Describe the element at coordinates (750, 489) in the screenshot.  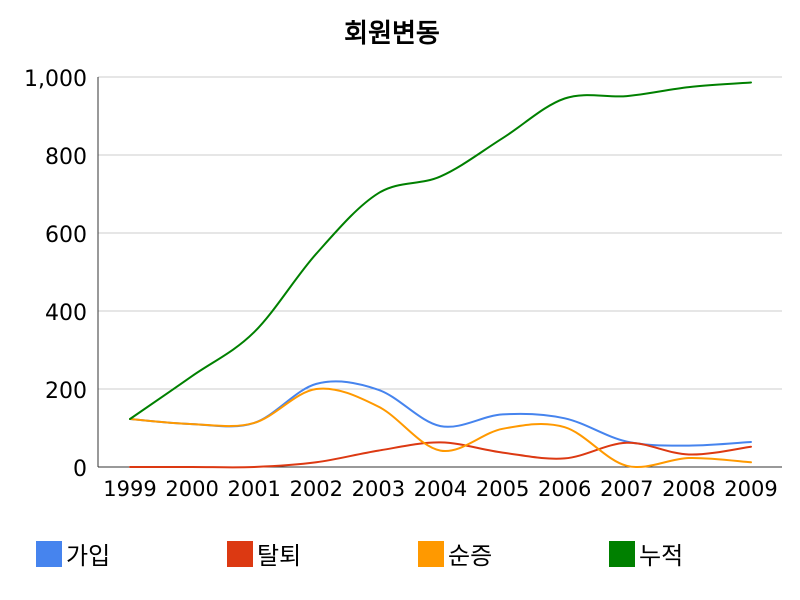
I see `x-tick-label: 2009` at that location.